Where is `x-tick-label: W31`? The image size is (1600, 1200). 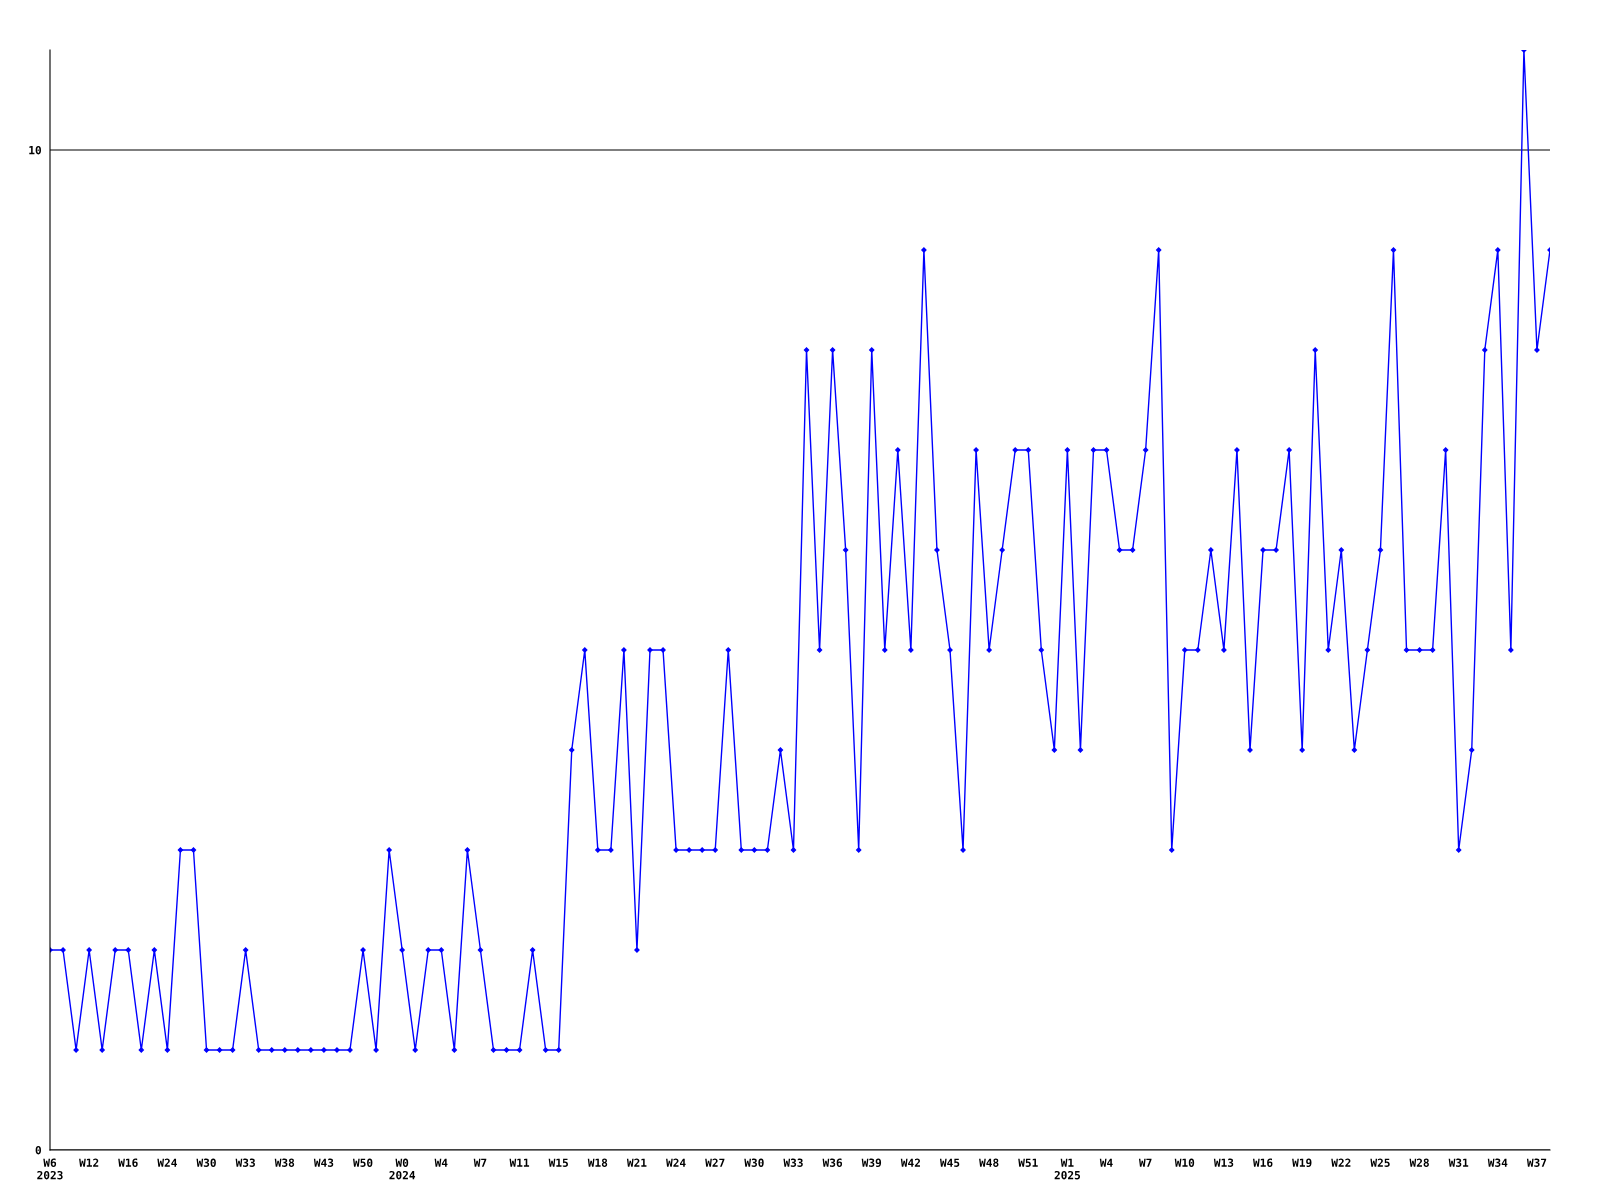 x-tick-label: W31 is located at coordinates (1458, 1162).